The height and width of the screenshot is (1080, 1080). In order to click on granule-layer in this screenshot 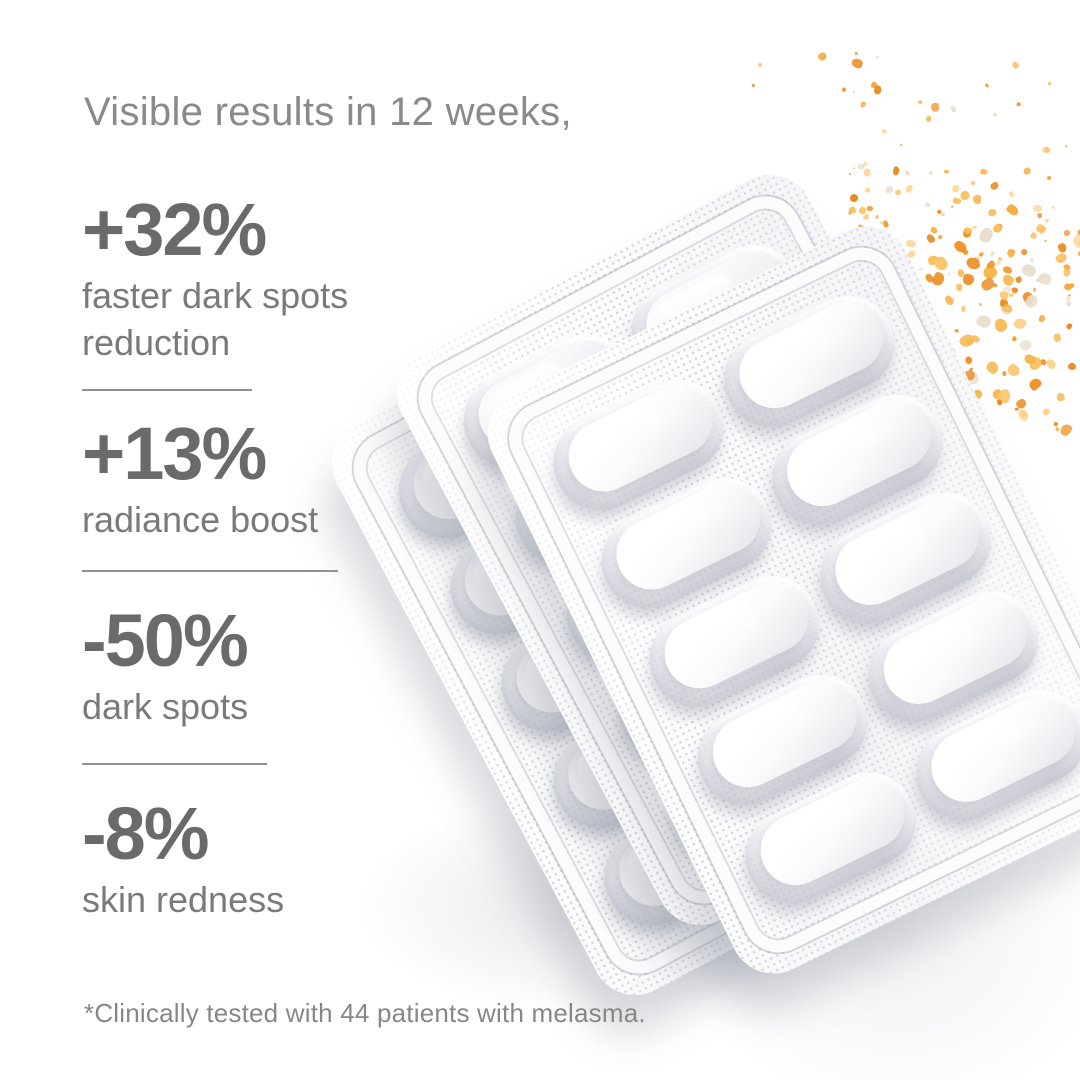, I will do `click(900, 255)`.